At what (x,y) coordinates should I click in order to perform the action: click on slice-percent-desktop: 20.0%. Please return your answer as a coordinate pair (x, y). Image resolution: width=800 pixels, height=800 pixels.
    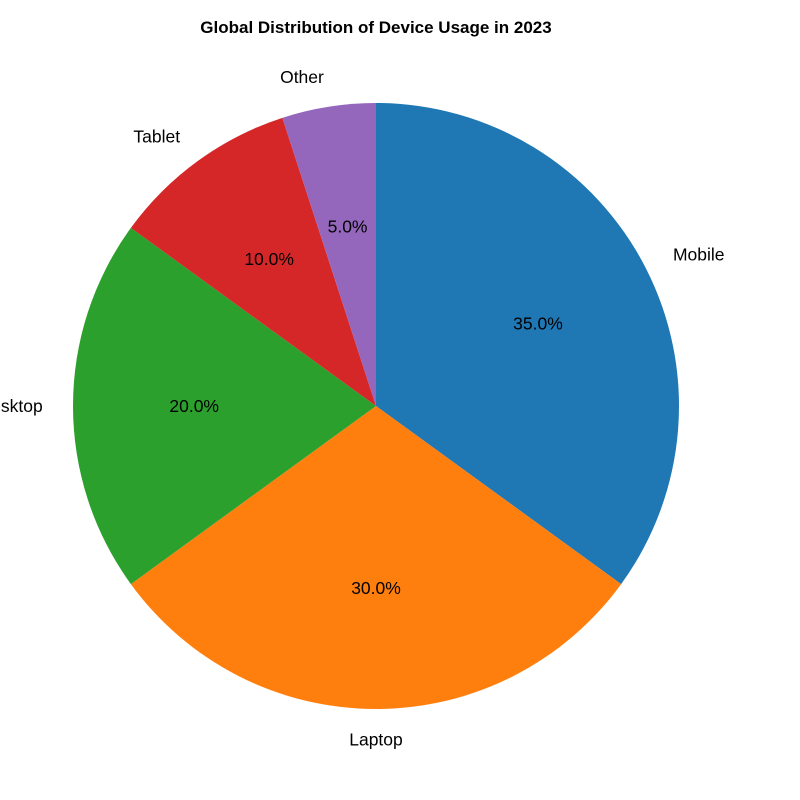
    Looking at the image, I should click on (194, 406).